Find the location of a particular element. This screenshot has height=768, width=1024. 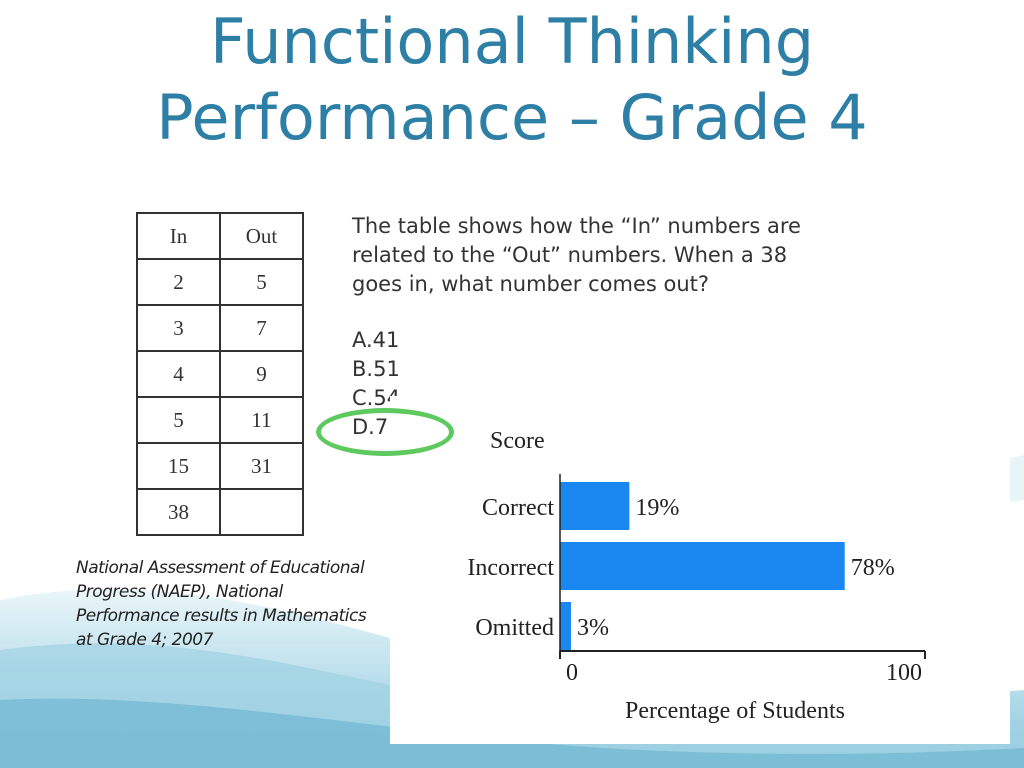

table-row: 38 is located at coordinates (220, 512).